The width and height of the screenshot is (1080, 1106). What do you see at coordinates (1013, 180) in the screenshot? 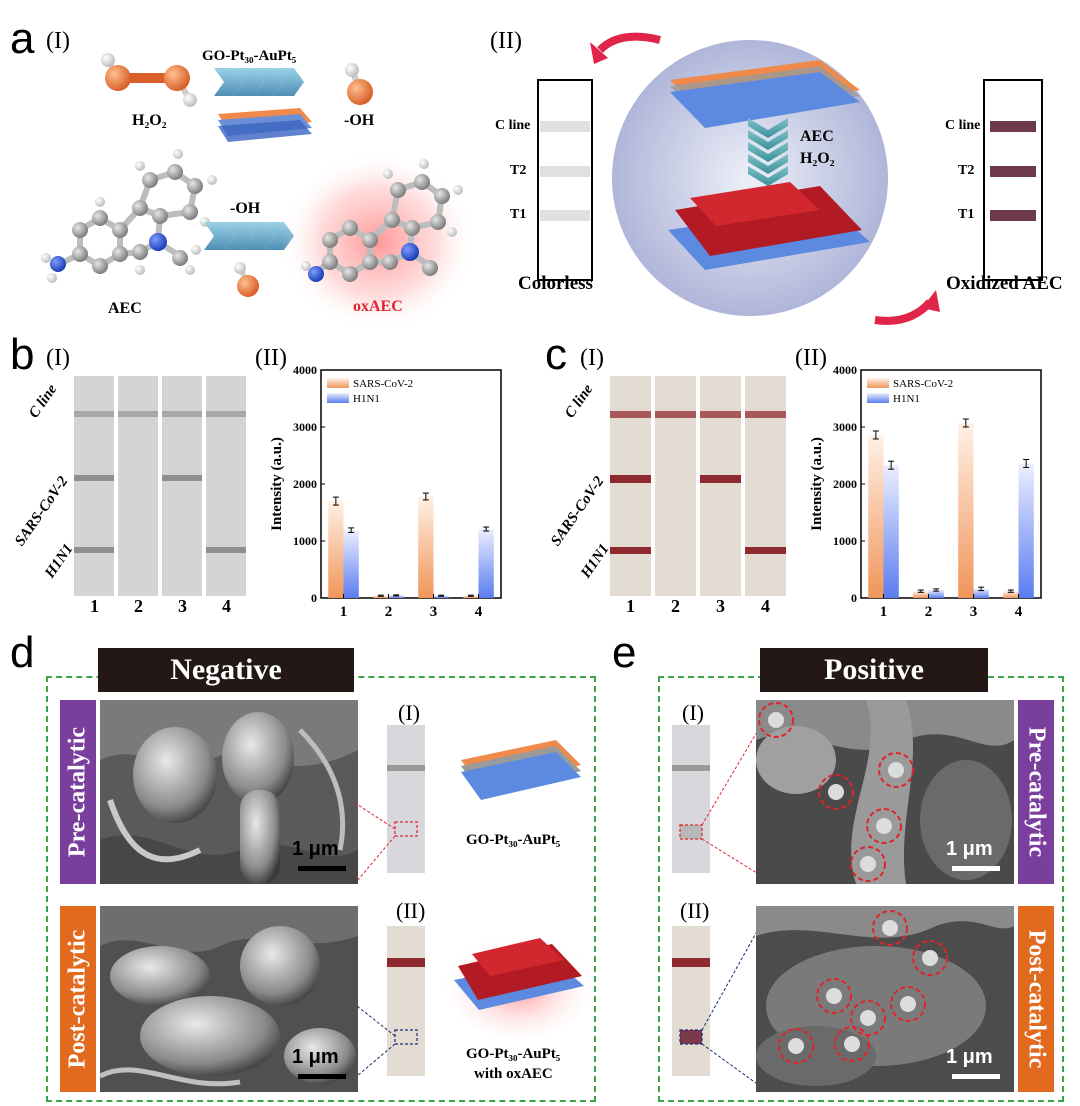
I see `strip-oxidized` at bounding box center [1013, 180].